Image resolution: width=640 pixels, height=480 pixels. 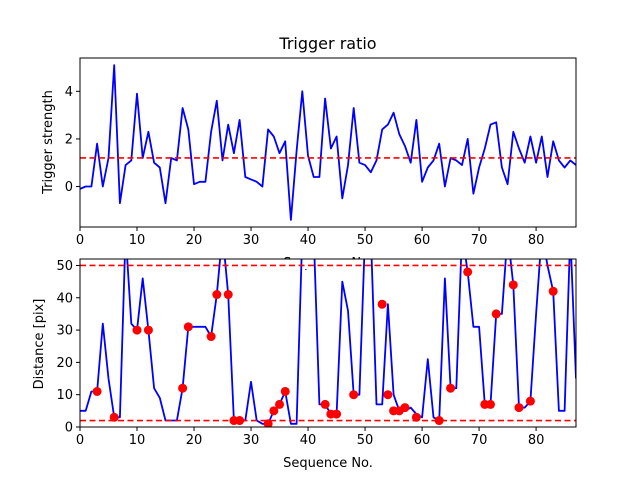 I want to click on y-tick-label: 50, so click(x=64, y=266).